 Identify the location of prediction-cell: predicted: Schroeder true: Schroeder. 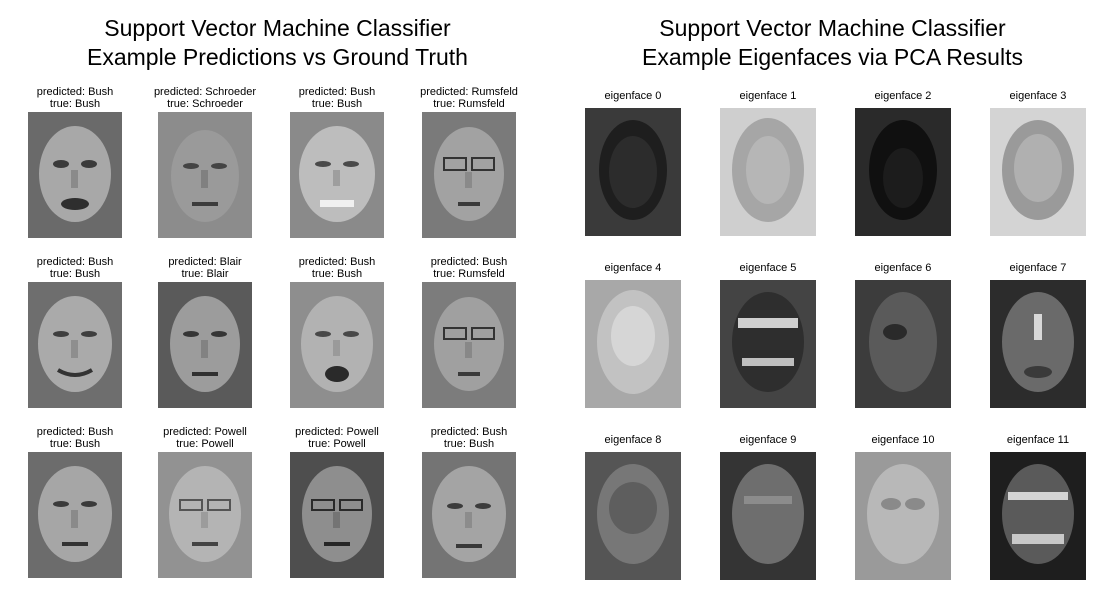
(205, 163).